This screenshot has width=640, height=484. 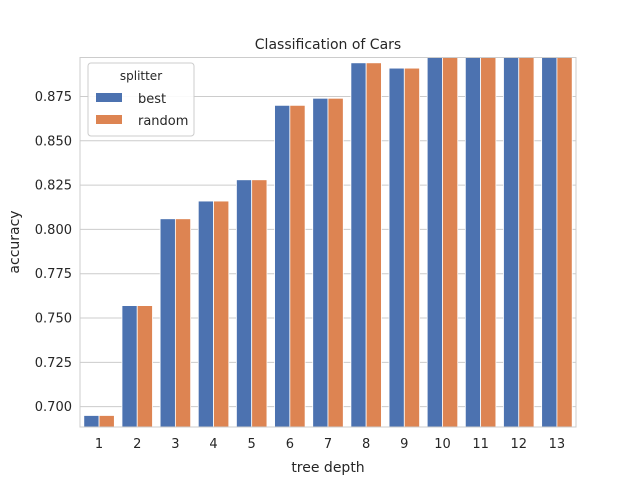 I want to click on y-tick-labels: 0.700 0.725 0.750 0.775 0.800 0.825 0.850 0.875, so click(x=53, y=252).